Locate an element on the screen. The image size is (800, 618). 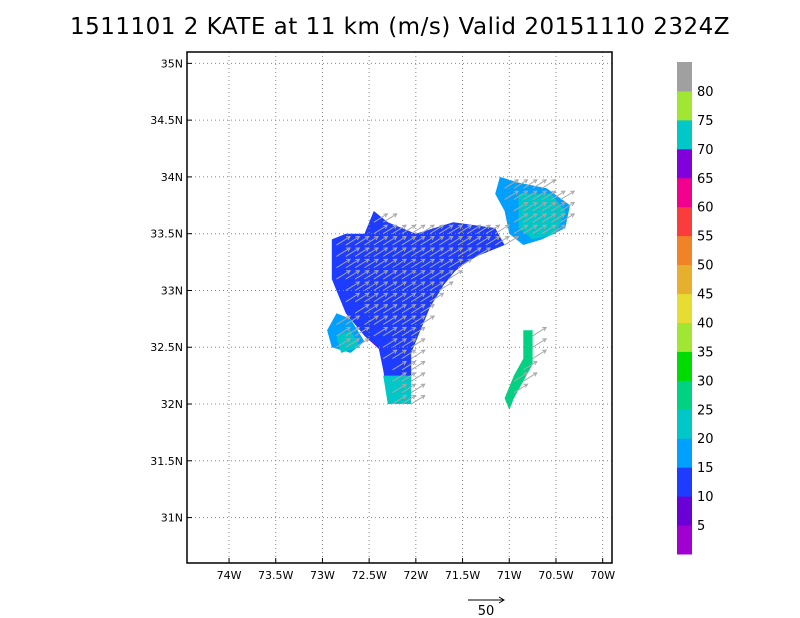
colorbar-label: 30 is located at coordinates (705, 381).